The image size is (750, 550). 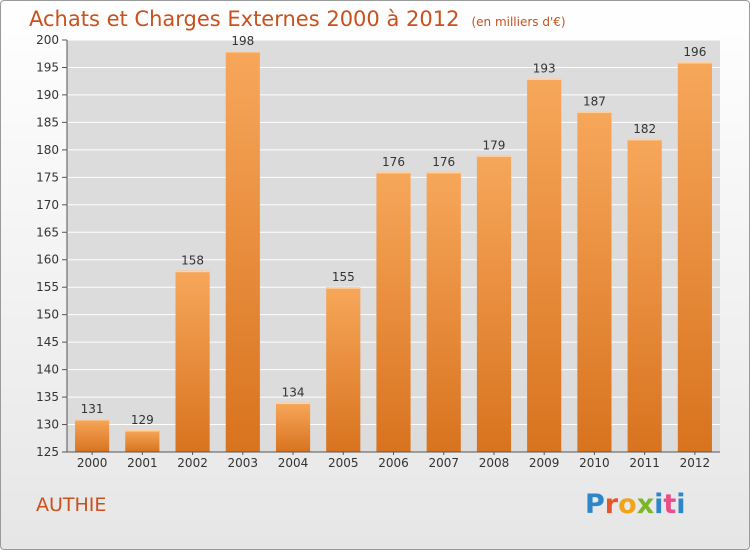 I want to click on bar-value-label: 134, so click(x=293, y=393).